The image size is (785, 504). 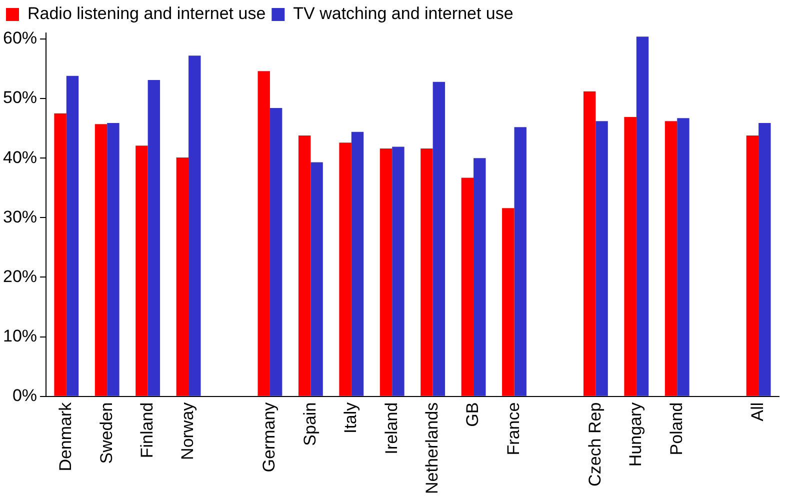 I want to click on x-tick-label: Hungary, so click(x=636, y=434).